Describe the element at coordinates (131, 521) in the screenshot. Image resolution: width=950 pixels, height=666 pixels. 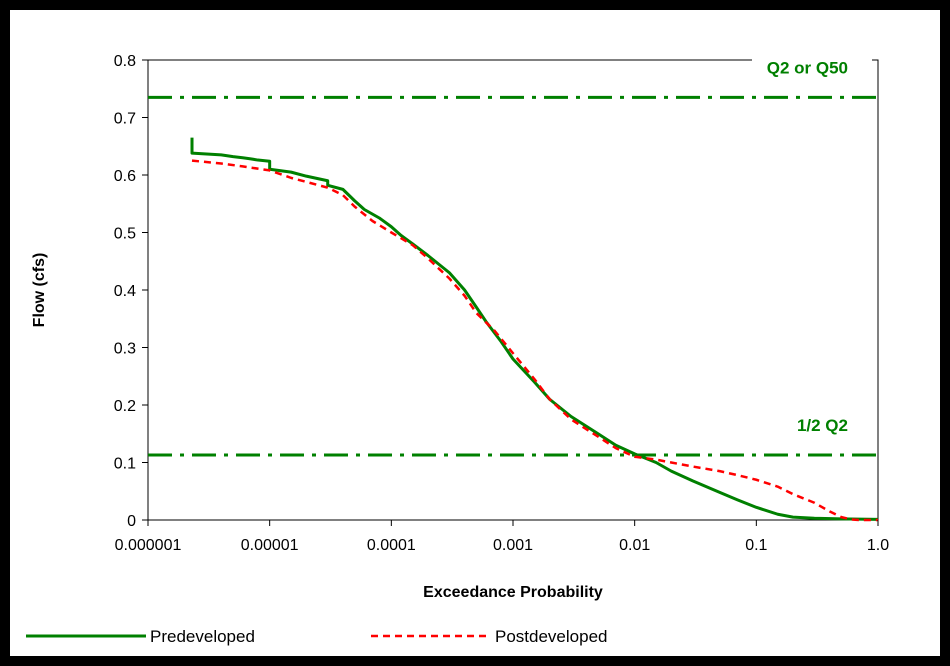
I see `y-tick-label: 0` at that location.